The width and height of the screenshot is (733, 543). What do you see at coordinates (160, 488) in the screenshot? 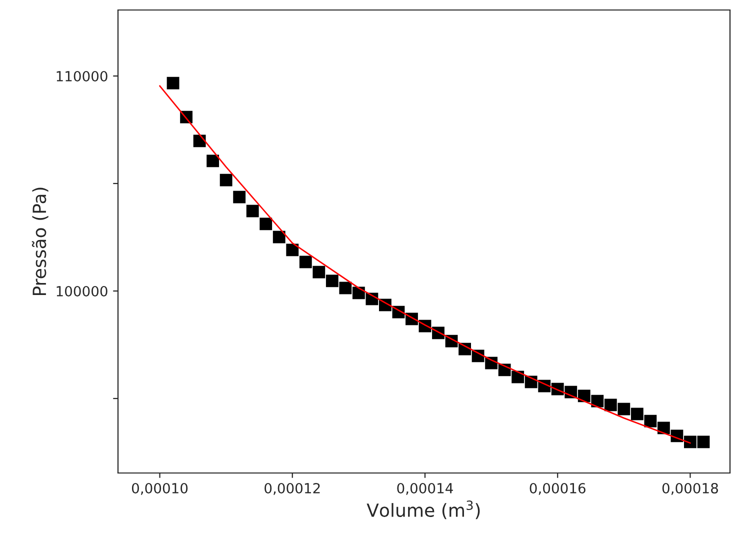
I see `x-tick-label: 0,00010` at bounding box center [160, 488].